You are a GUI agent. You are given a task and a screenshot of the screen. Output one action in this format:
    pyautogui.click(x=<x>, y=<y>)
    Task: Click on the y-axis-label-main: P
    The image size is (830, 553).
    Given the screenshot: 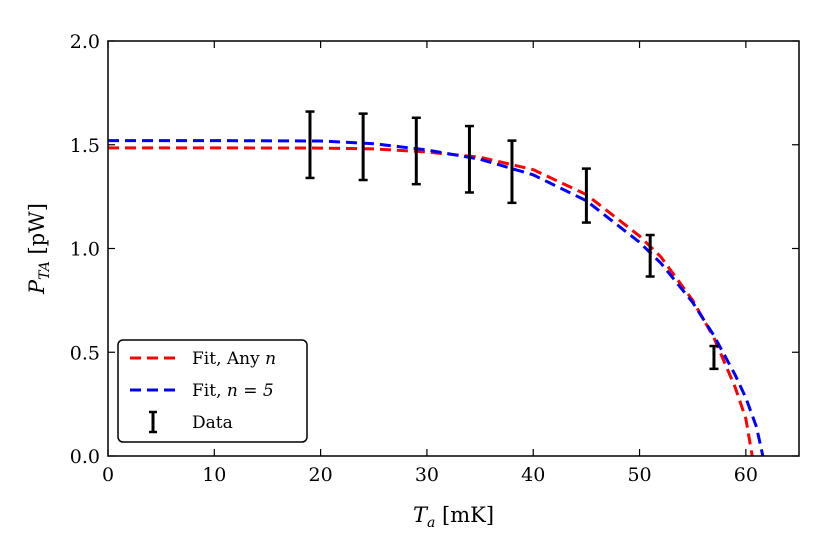 What is the action you would take?
    pyautogui.click(x=37, y=287)
    